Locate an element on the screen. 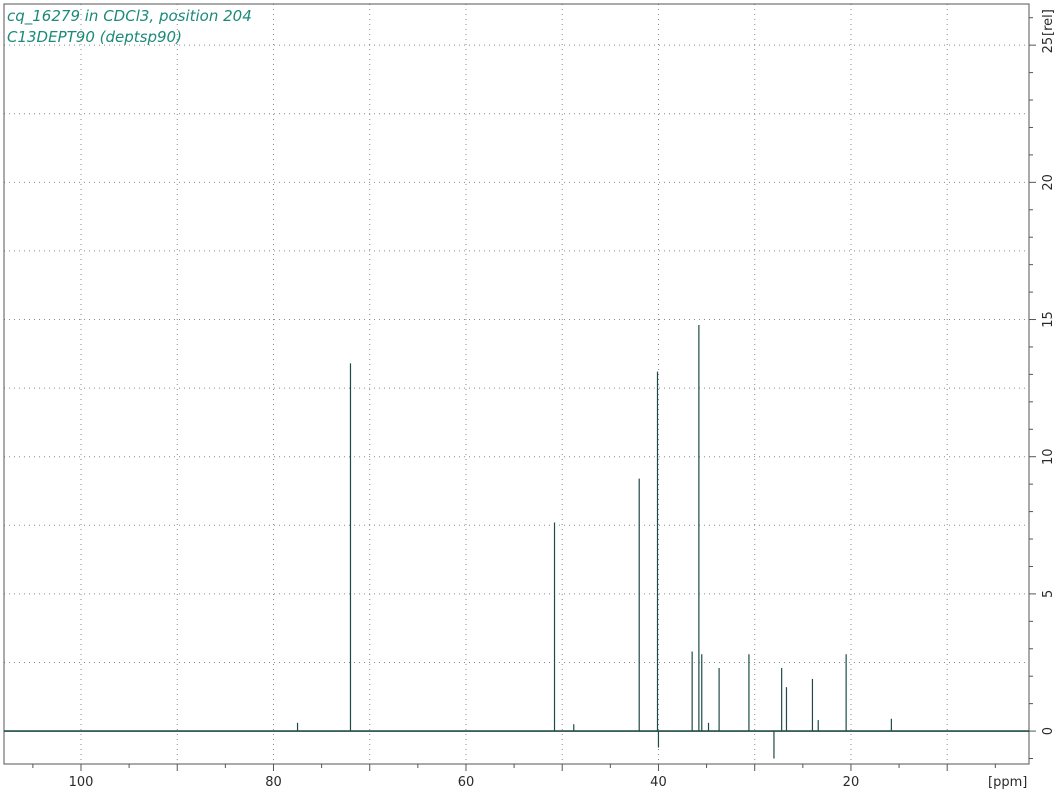 The height and width of the screenshot is (793, 1060). y-tick-label: 10 is located at coordinates (1048, 456).